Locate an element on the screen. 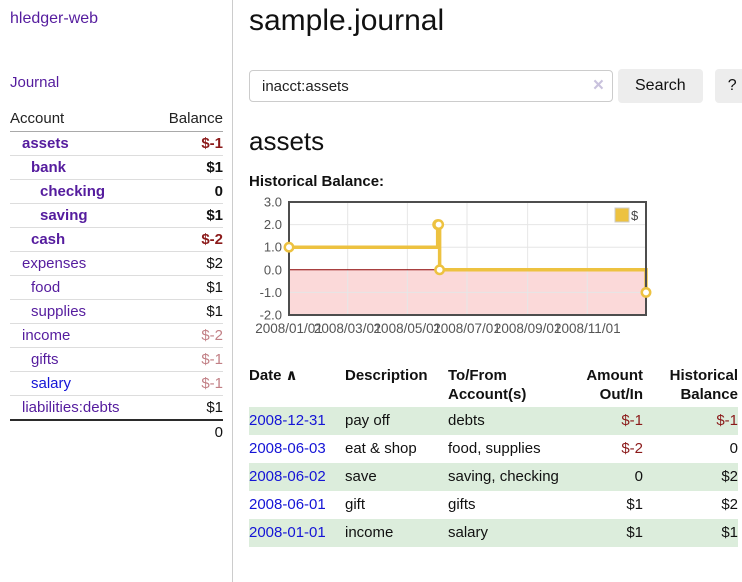  sidebar-account-link-checking: checking is located at coordinates (73, 191).